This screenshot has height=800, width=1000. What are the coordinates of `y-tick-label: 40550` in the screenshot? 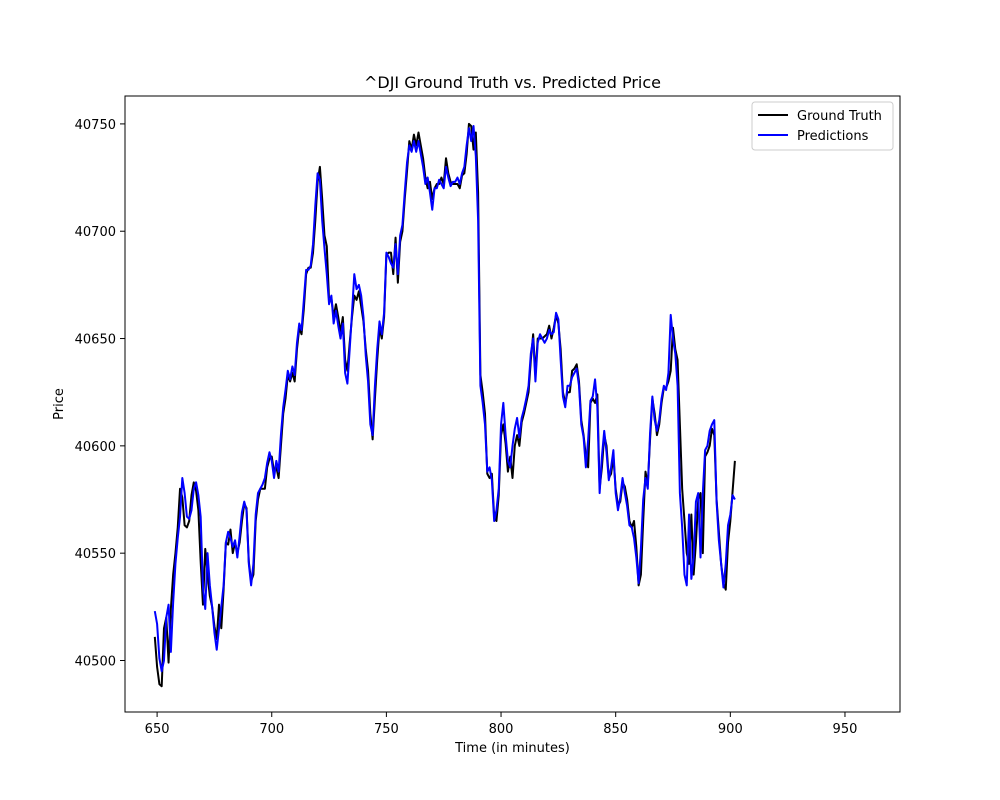 It's located at (95, 554).